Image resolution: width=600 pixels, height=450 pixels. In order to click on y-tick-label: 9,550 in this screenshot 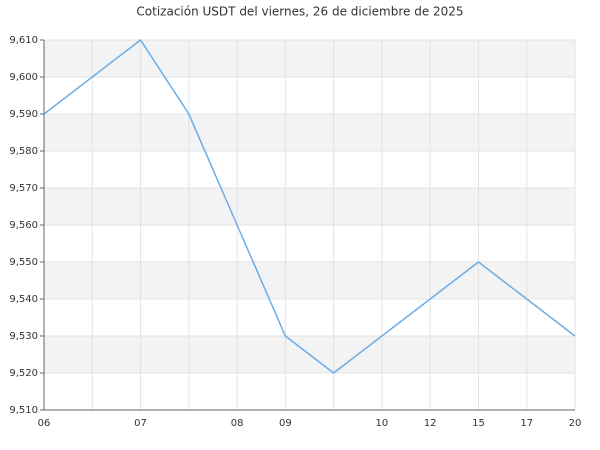, I will do `click(23, 262)`.